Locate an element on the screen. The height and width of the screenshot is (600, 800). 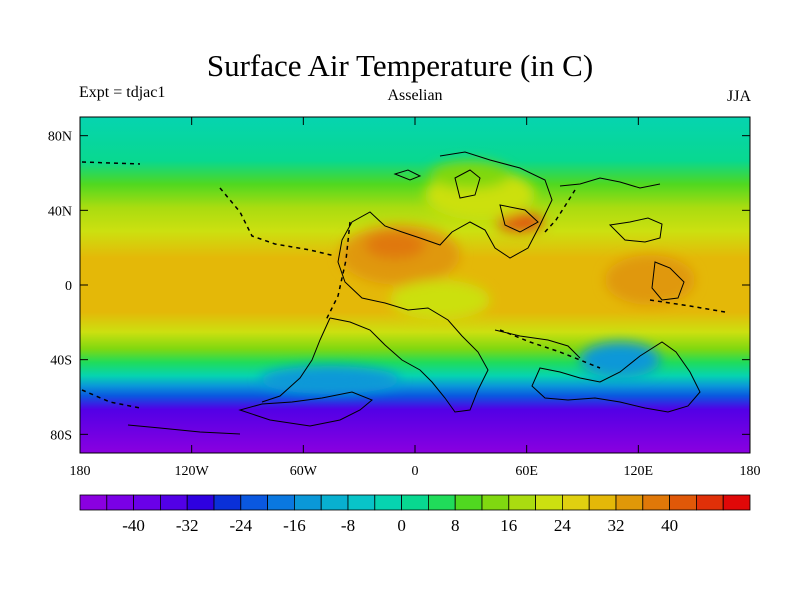
map-title: Surface Air Temperature (in C) is located at coordinates (400, 65).